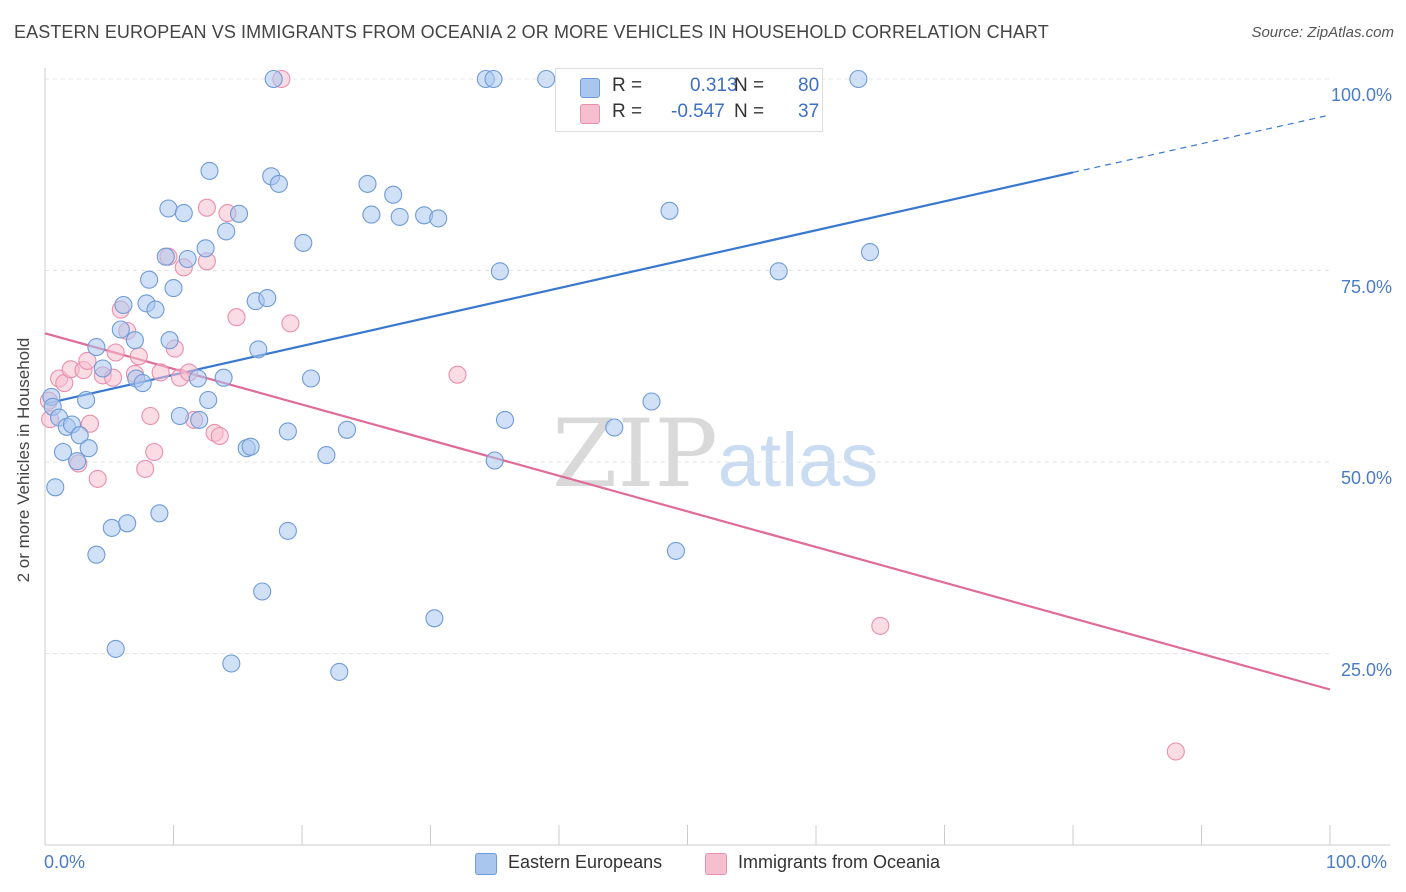 The height and width of the screenshot is (892, 1406). Describe the element at coordinates (716, 864) in the screenshot. I see `bottom-legend-swatch-pink` at that location.